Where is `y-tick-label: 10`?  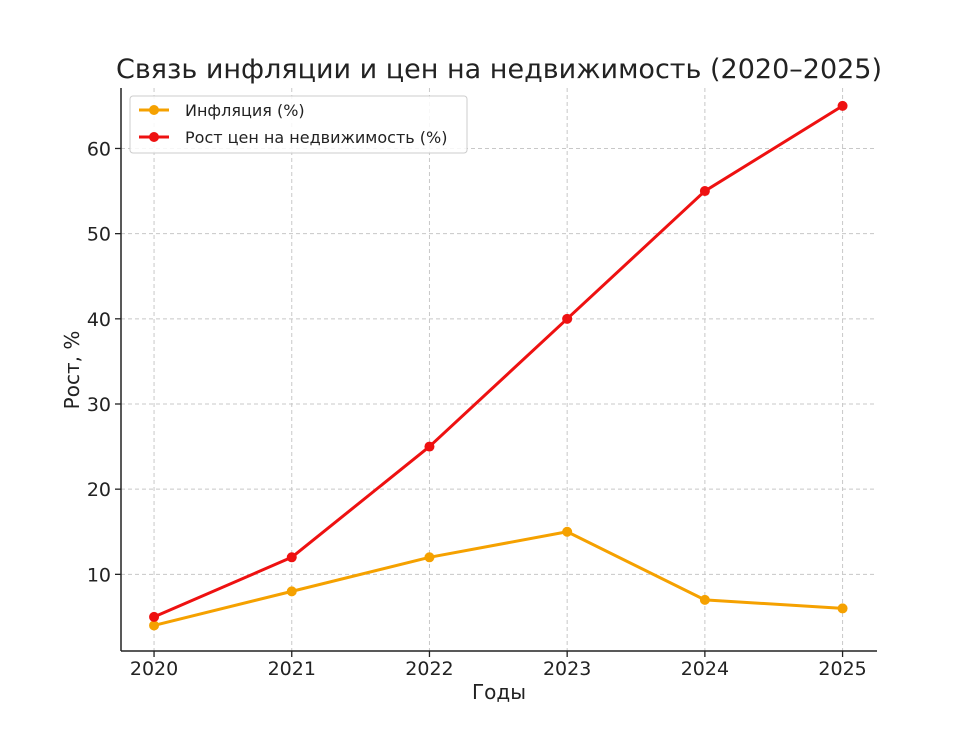
y-tick-label: 10 is located at coordinates (99, 575).